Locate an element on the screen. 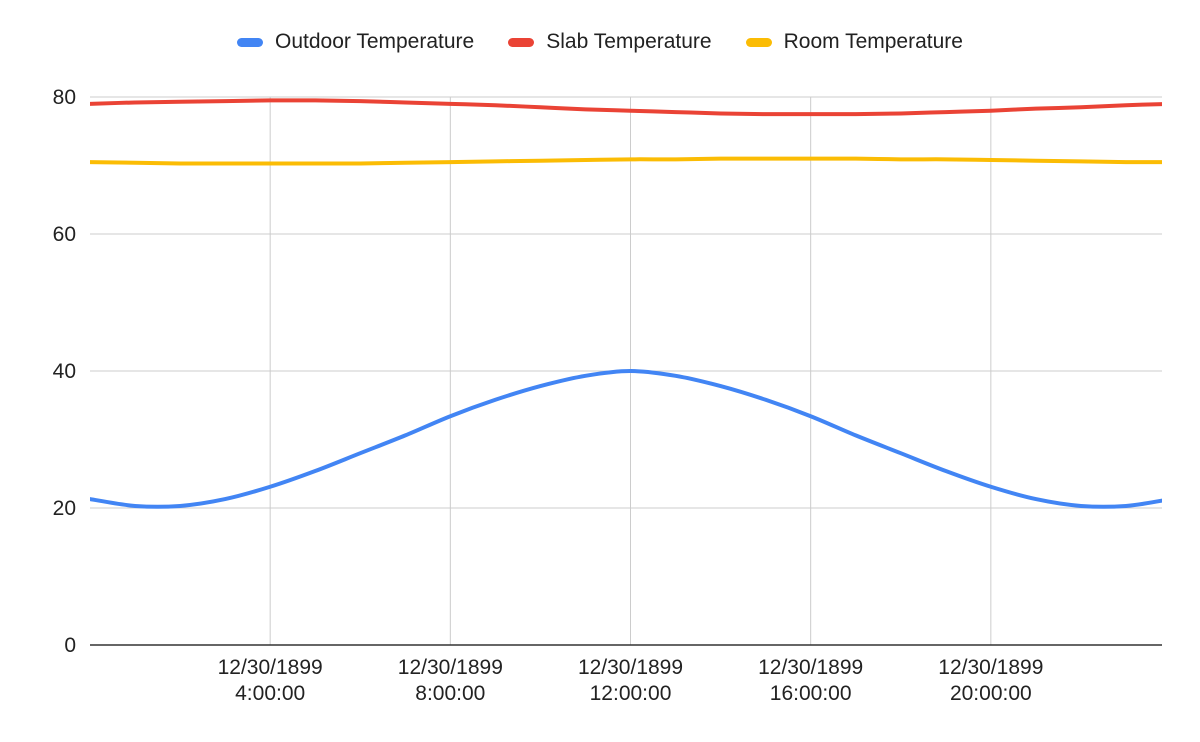  y-tick-label: 60 is located at coordinates (64, 234).